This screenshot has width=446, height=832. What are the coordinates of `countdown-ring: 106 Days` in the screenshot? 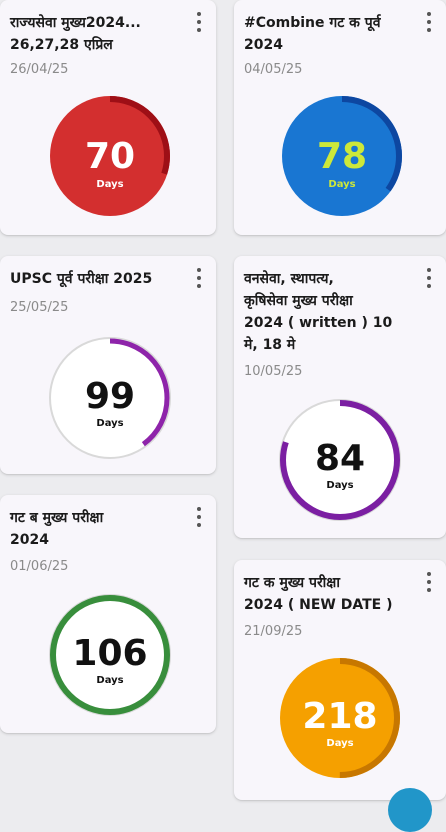 It's located at (110, 655).